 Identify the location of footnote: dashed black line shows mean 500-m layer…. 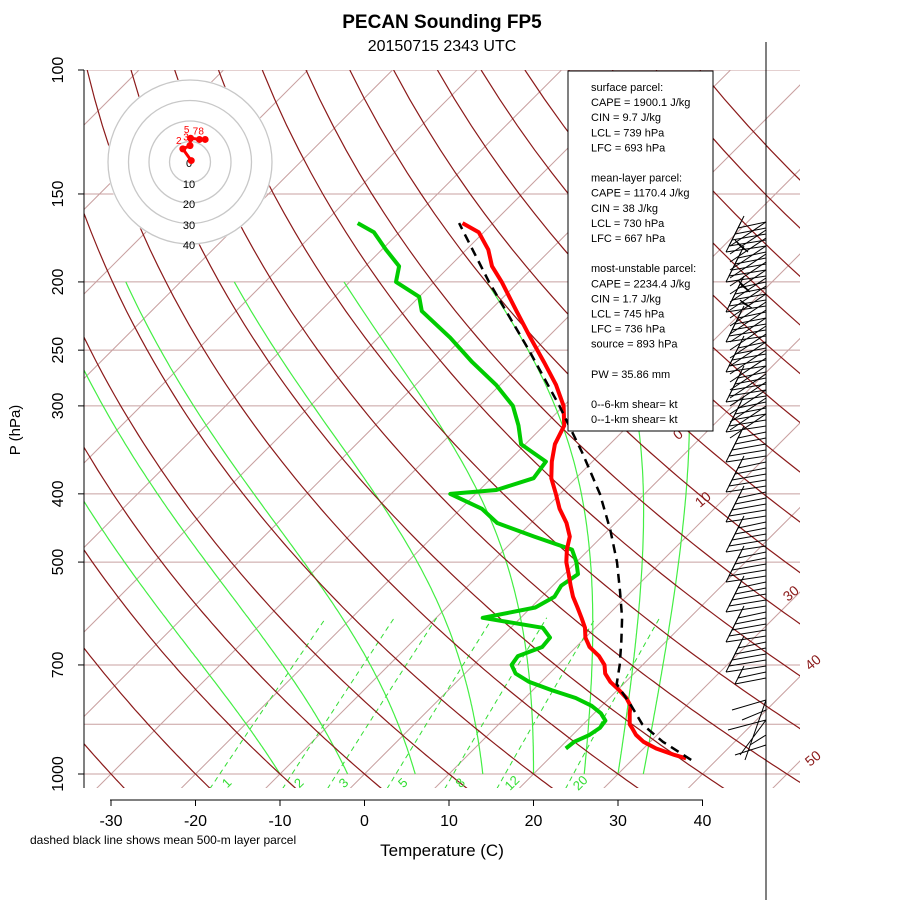
(163, 840).